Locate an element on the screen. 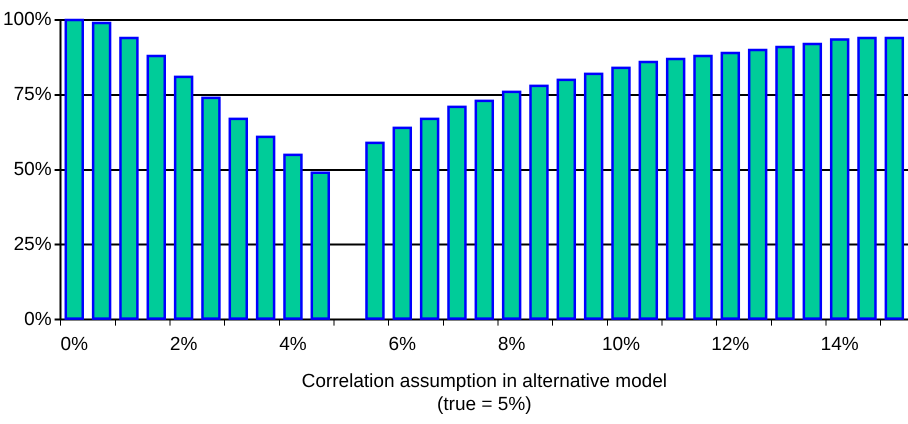 Image resolution: width=908 pixels, height=424 pixels. x-tick-label: 14% is located at coordinates (839, 345).